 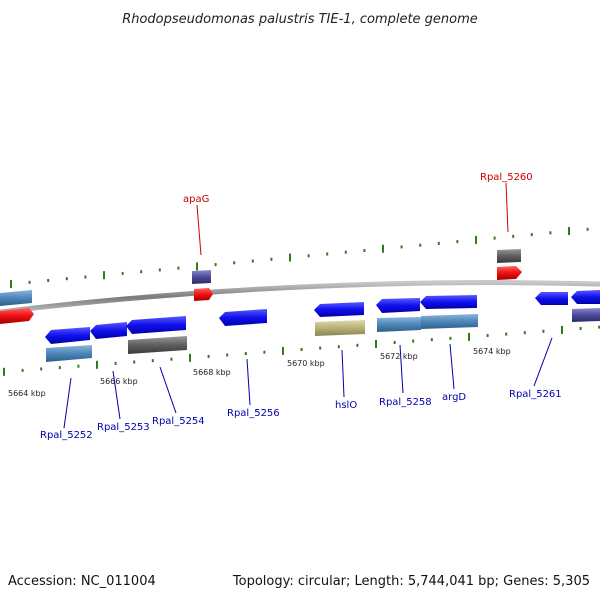 What do you see at coordinates (196, 199) in the screenshot?
I see `gene-label-apaG: apaG` at bounding box center [196, 199].